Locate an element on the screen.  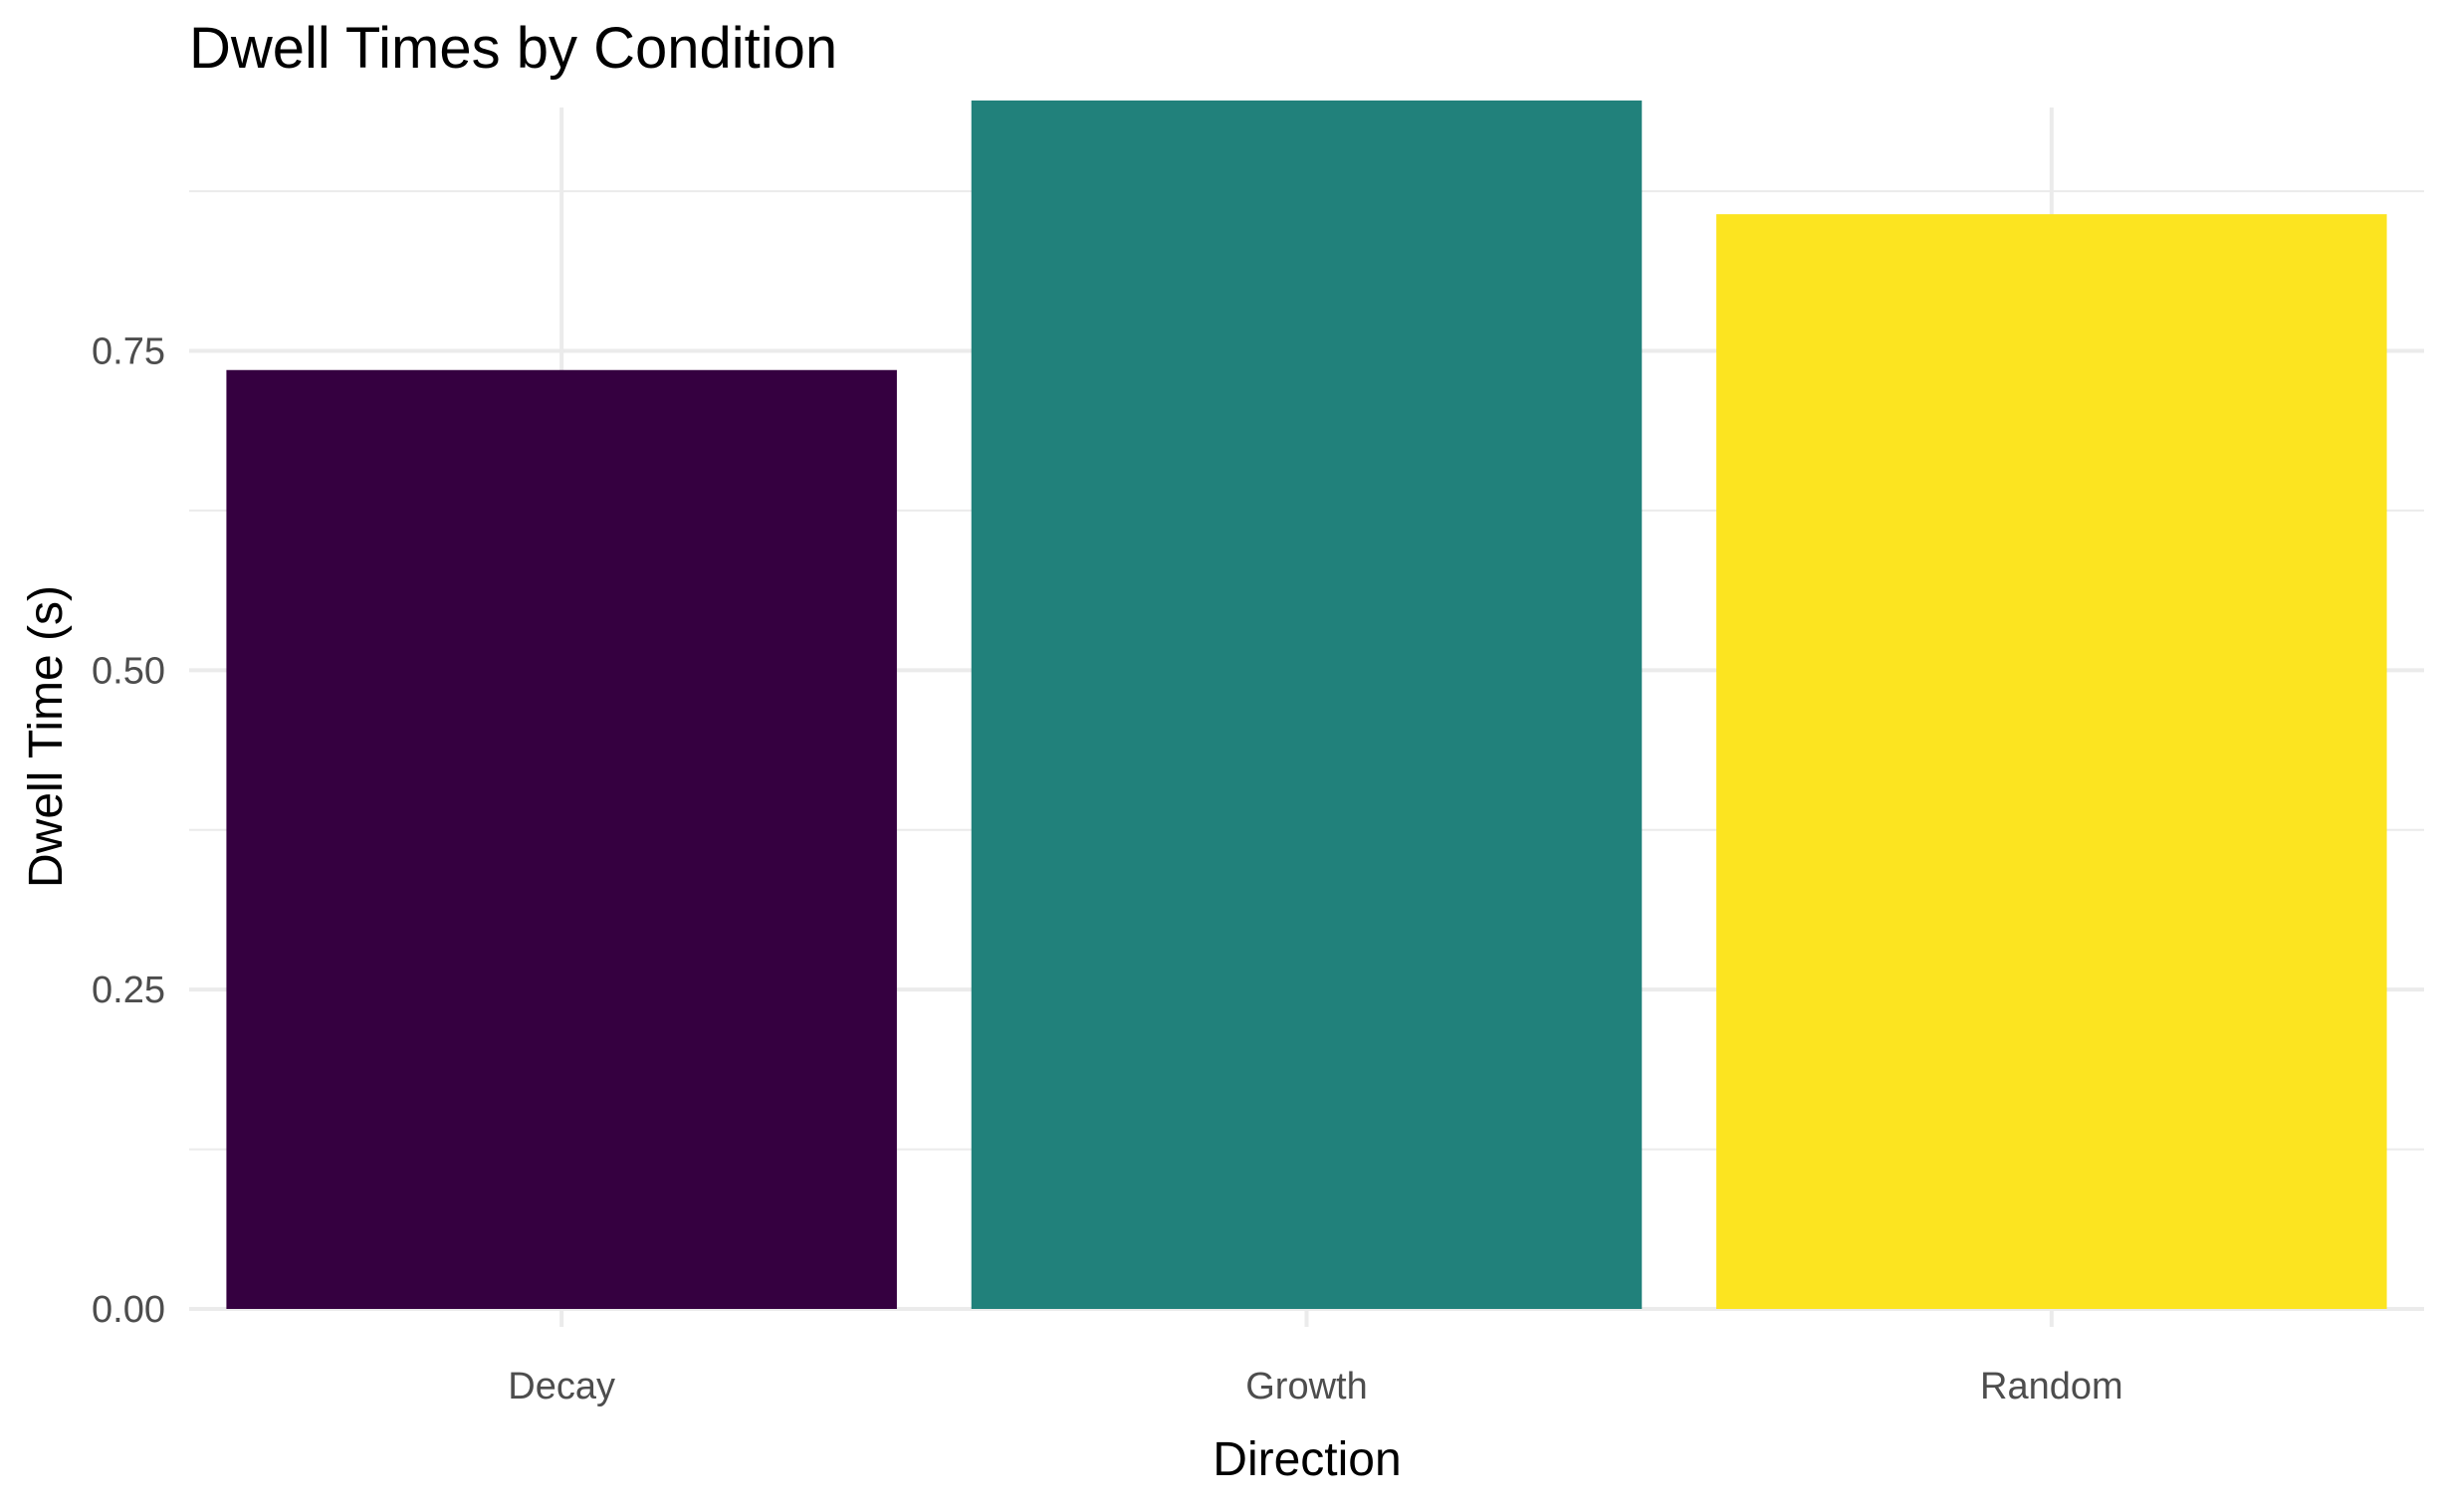
x-tick-labels: Decay Growth Random is located at coordinates (1315, 1386).